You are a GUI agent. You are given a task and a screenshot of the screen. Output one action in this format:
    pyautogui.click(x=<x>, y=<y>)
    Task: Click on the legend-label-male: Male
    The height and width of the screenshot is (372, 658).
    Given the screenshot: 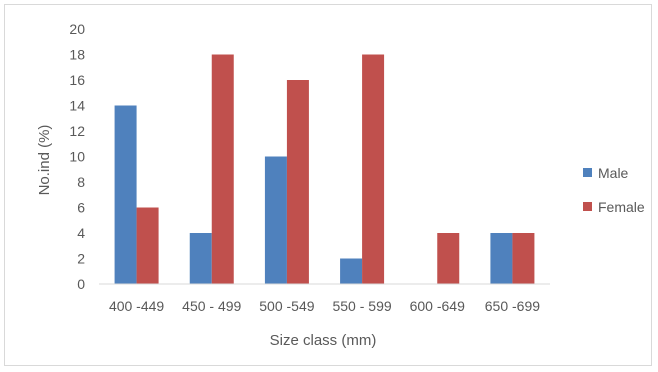 What is the action you would take?
    pyautogui.click(x=613, y=173)
    